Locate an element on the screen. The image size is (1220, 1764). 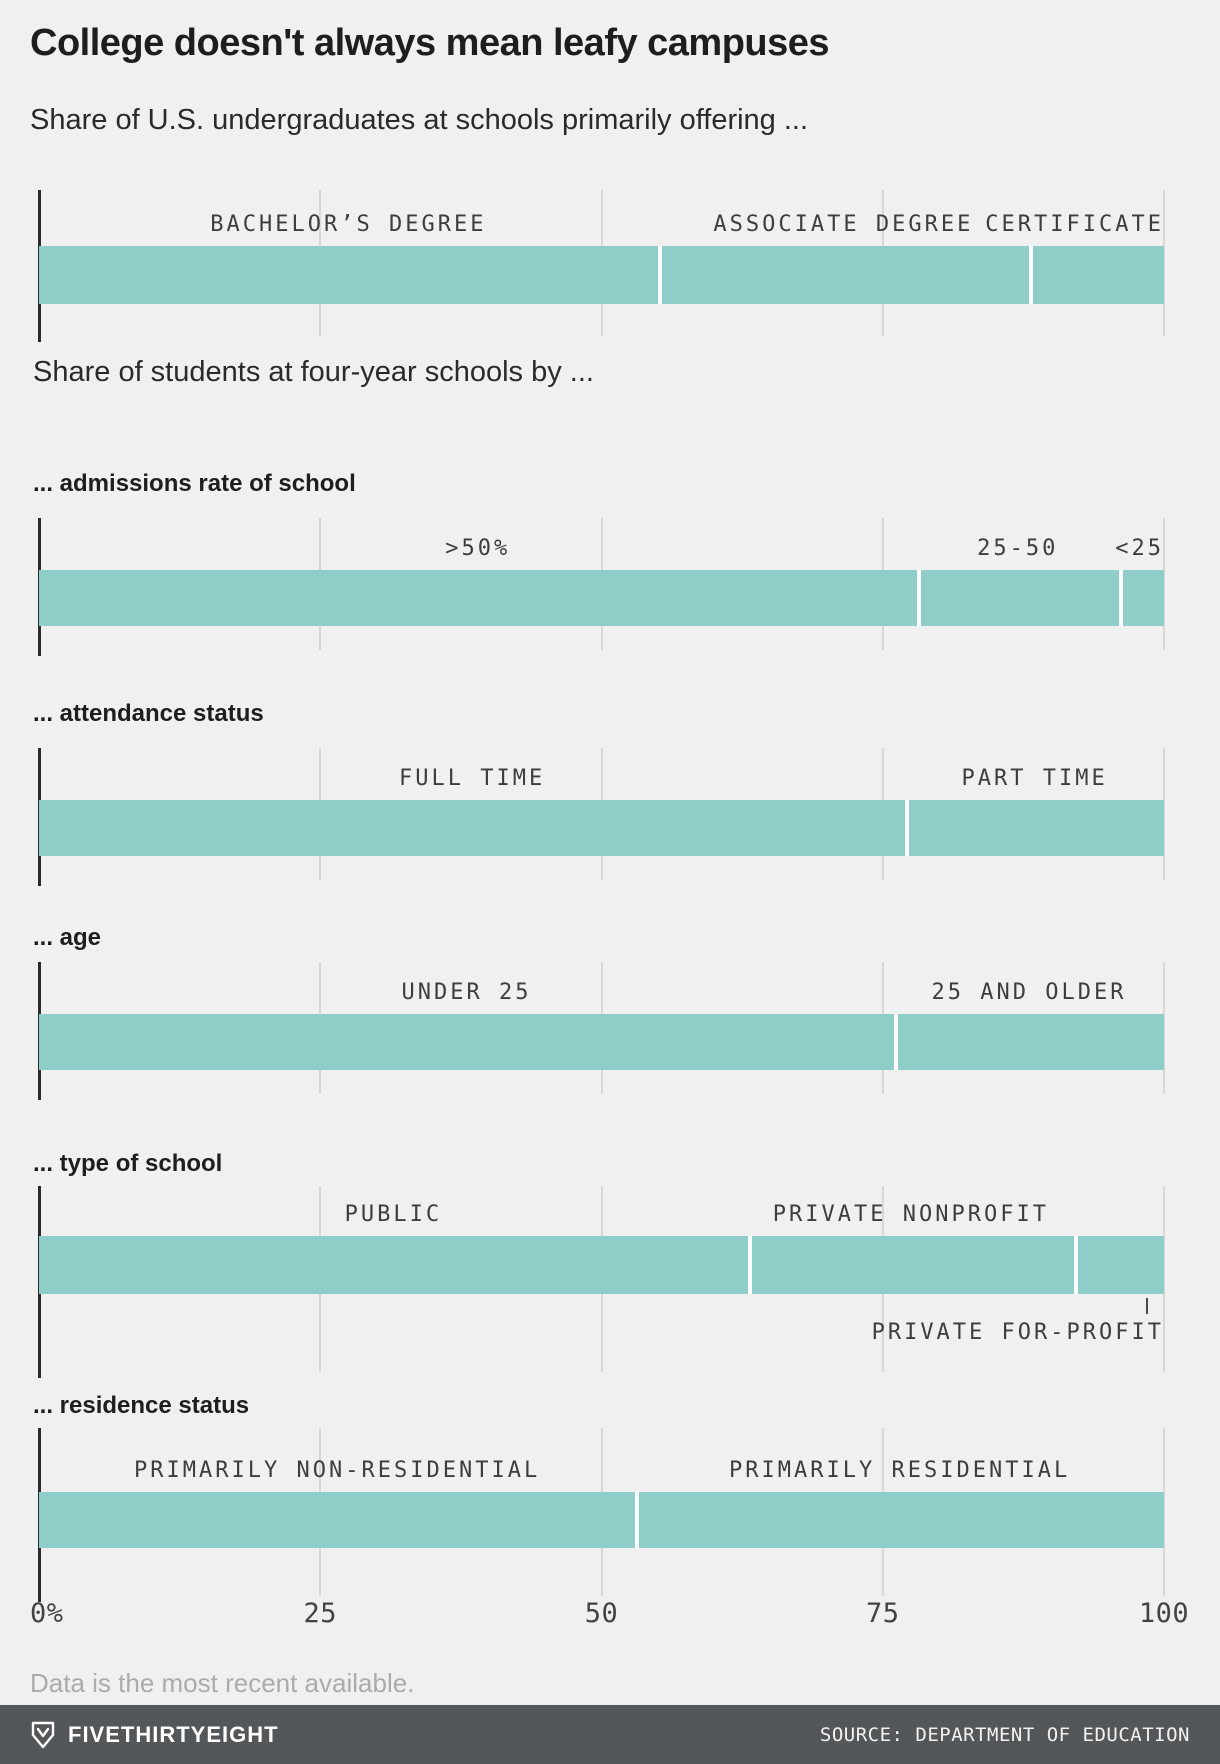
footer-brand-group: FIVETHIRTYEIGHT is located at coordinates (154, 1735).